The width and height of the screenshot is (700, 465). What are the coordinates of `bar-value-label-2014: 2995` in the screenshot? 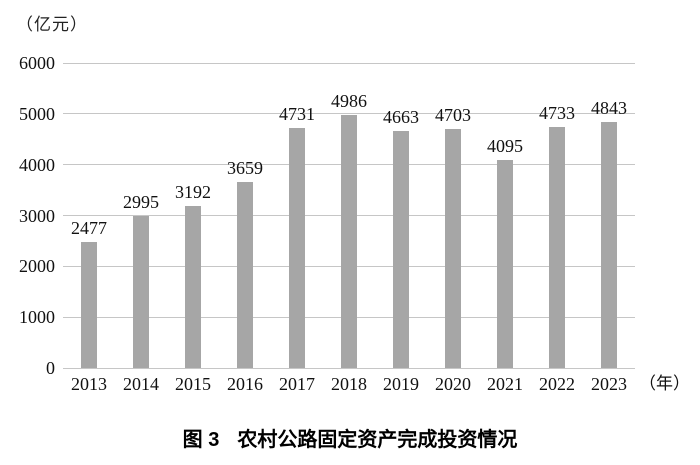 It's located at (141, 201).